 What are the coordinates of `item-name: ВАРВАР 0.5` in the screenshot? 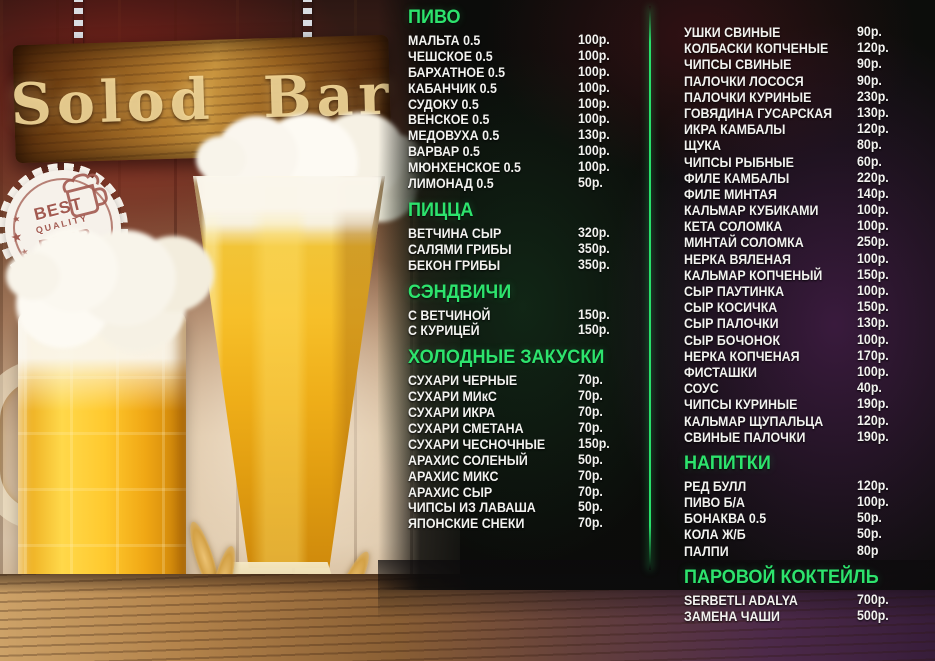 It's located at (444, 152).